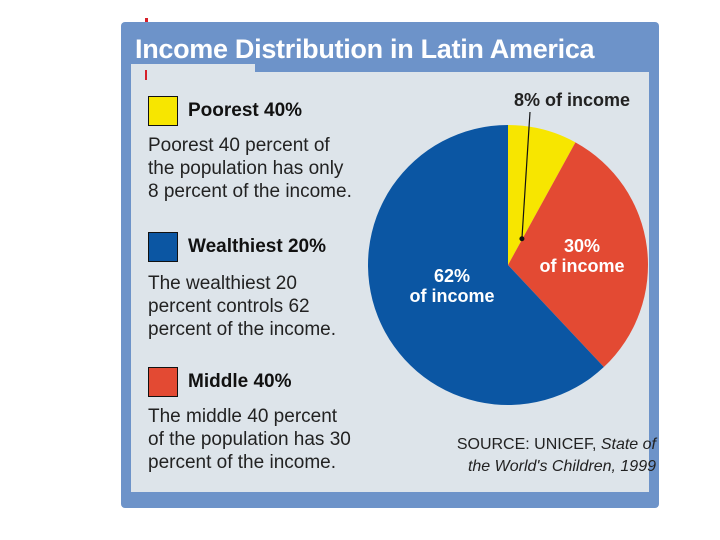 This screenshot has height=540, width=720. What do you see at coordinates (542, 195) in the screenshot?
I see `pie-slice-poorest` at bounding box center [542, 195].